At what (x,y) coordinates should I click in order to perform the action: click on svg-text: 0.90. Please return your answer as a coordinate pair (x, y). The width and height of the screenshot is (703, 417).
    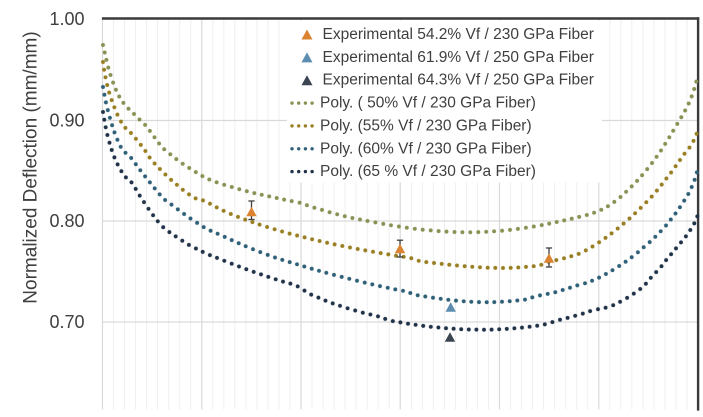
    Looking at the image, I should click on (66, 121).